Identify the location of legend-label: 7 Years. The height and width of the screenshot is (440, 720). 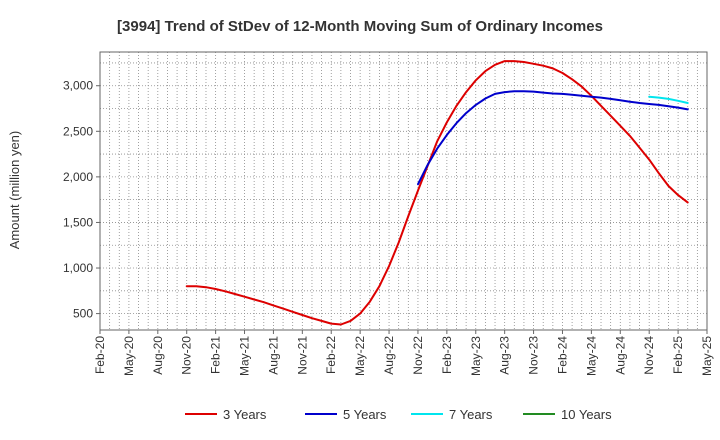
(471, 414).